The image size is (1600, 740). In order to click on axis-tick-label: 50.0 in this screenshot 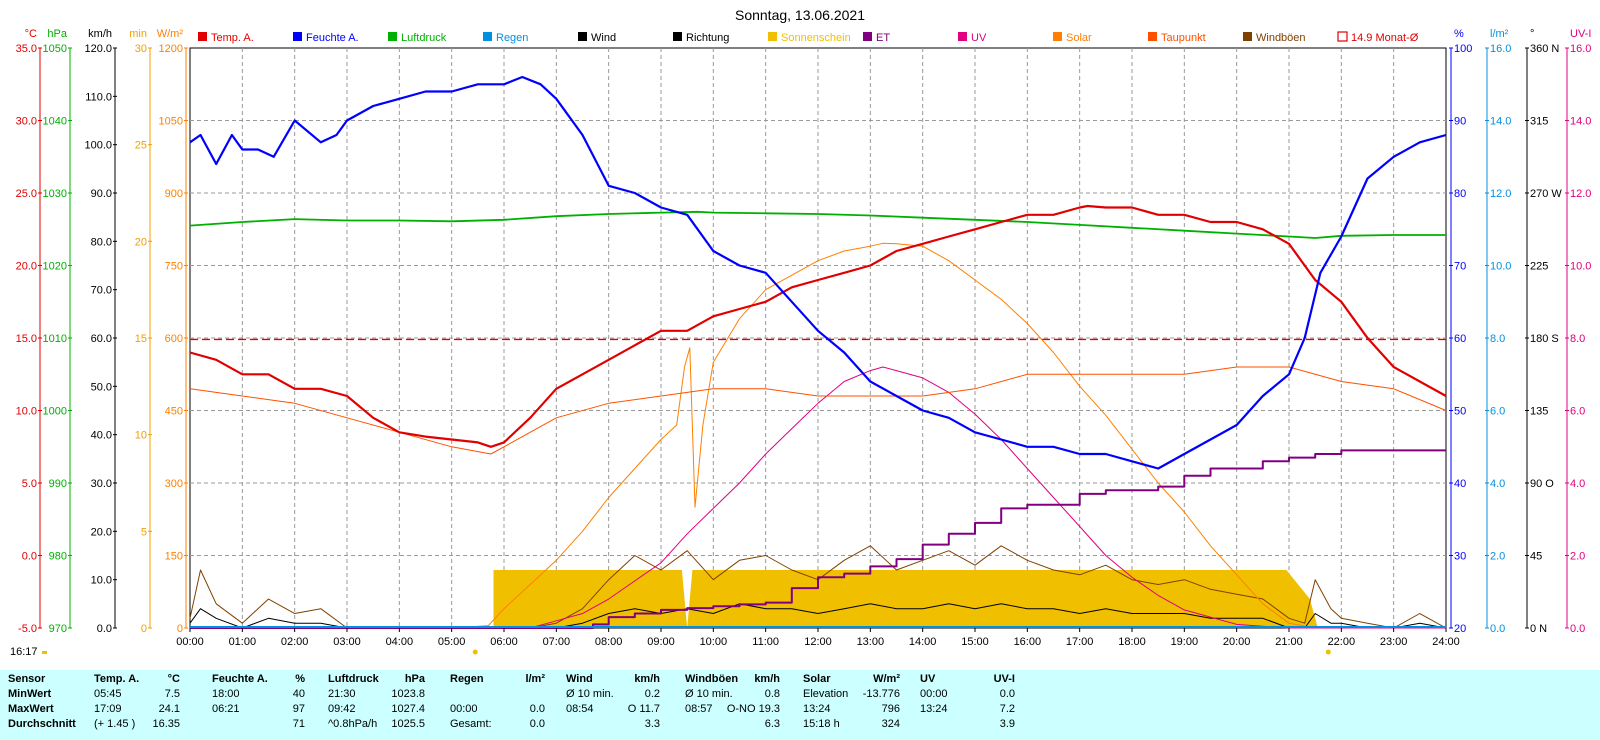, I will do `click(101, 387)`.